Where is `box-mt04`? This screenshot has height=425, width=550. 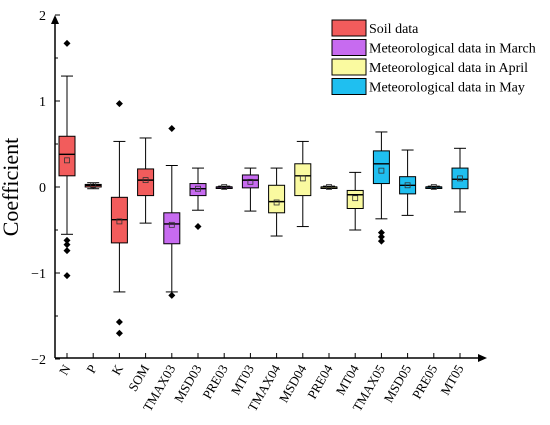
box-mt04 is located at coordinates (355, 201).